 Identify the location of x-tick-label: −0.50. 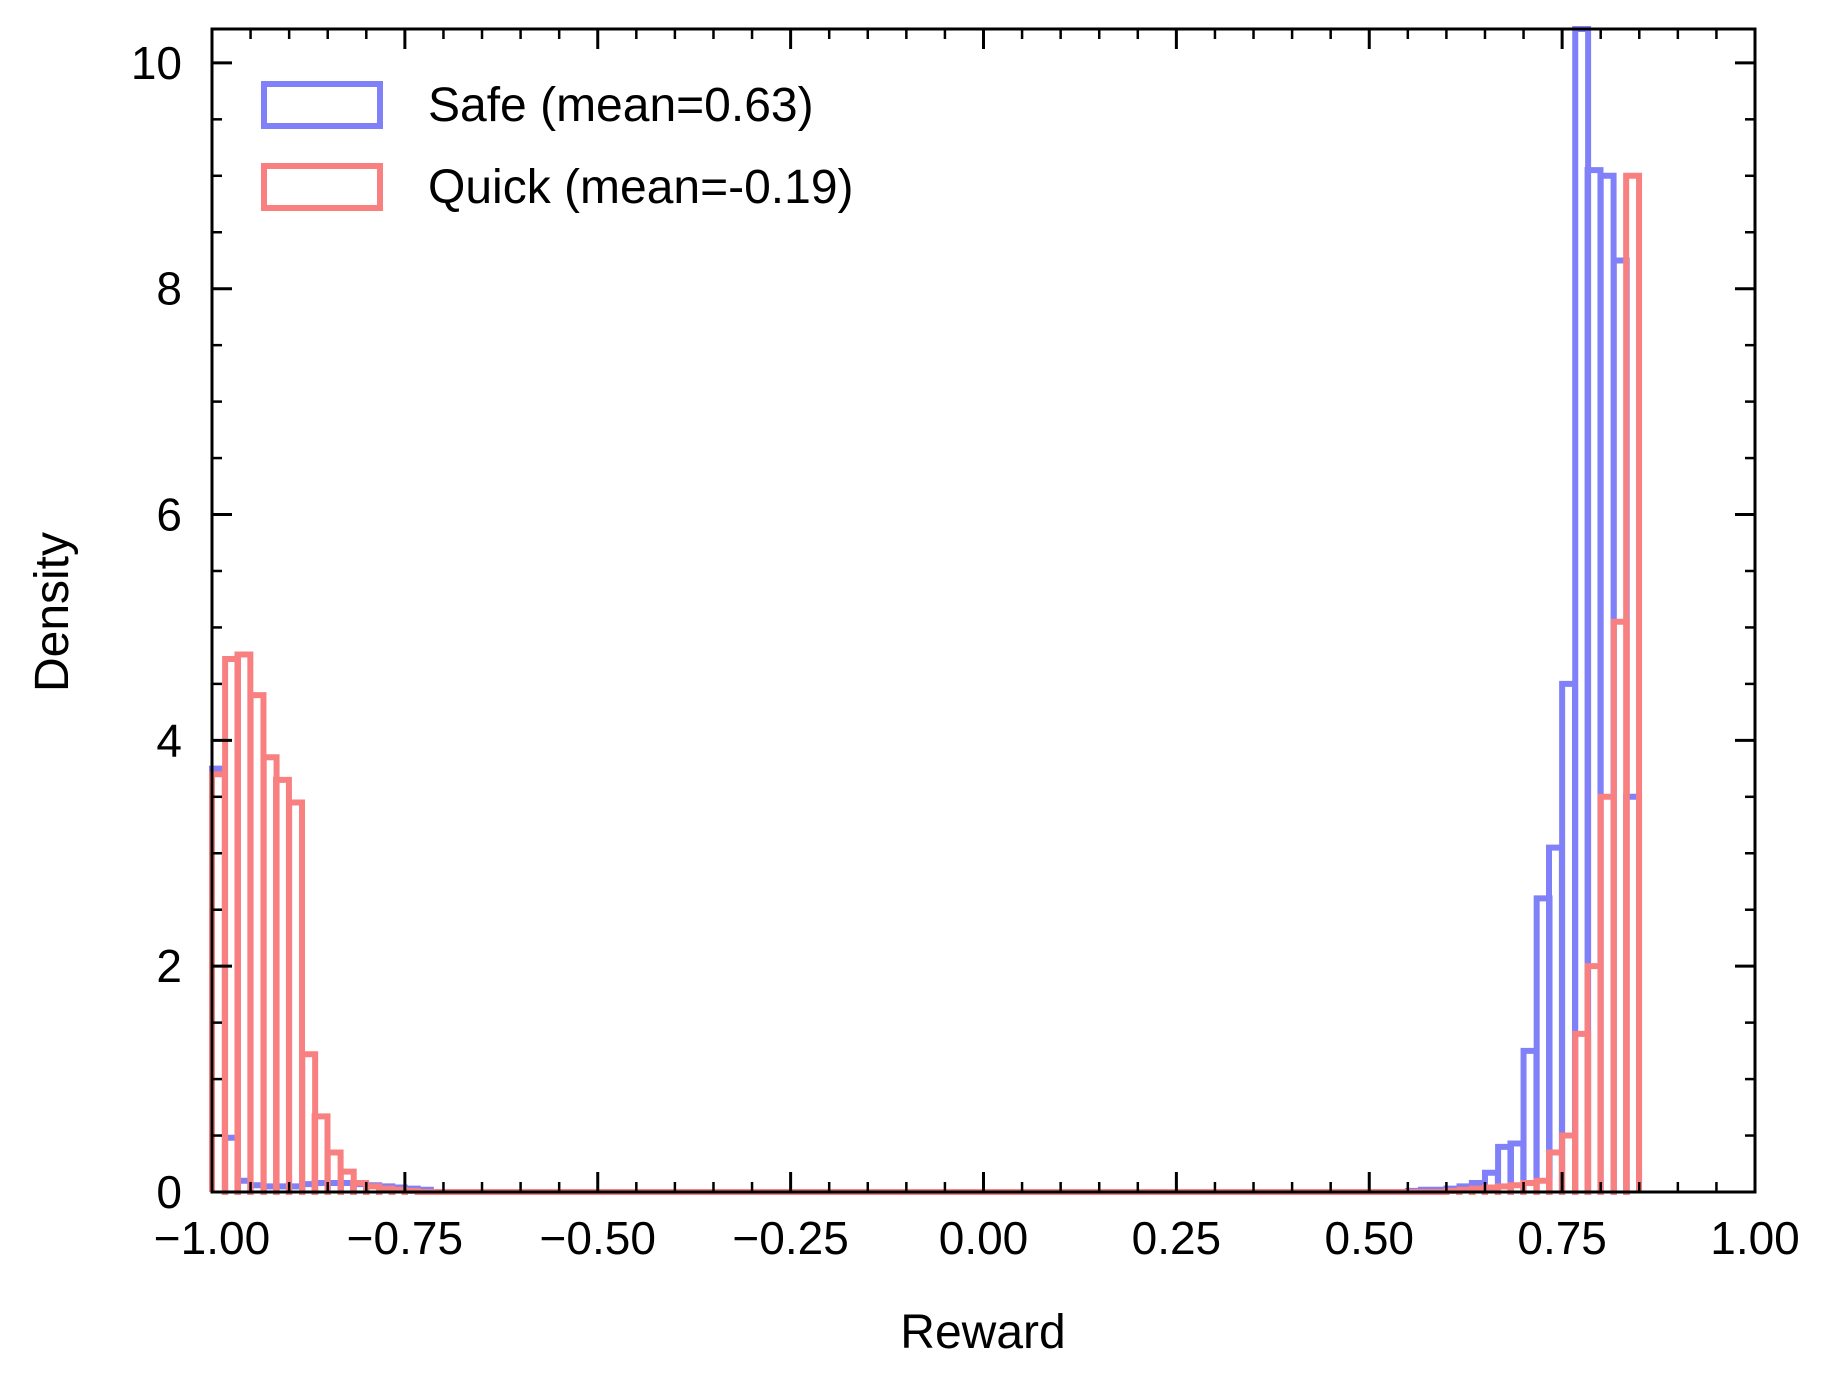
(598, 1238).